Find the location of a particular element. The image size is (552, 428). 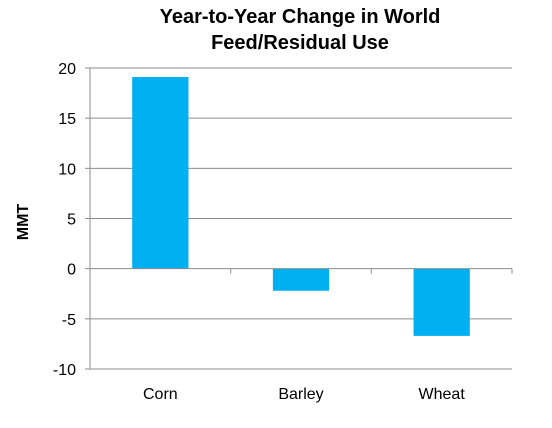

chart-title-line-2: Feed/Residual Use is located at coordinates (300, 43).